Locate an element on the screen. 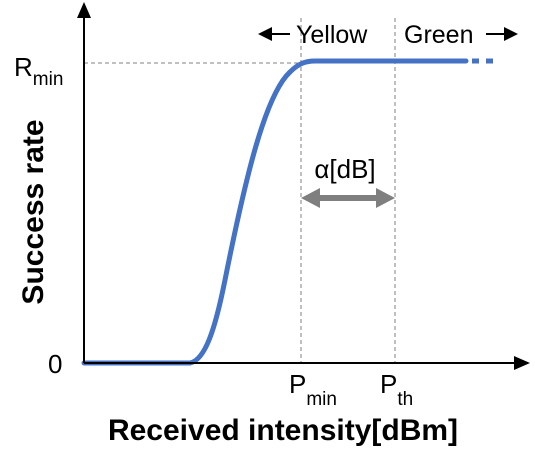  y-axis-arrowhead is located at coordinates (84, 10).